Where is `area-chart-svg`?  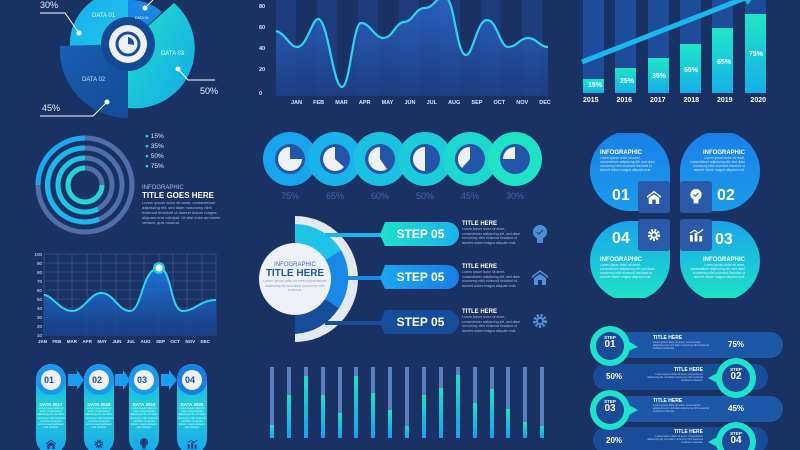
area-chart-svg is located at coordinates (412, 48).